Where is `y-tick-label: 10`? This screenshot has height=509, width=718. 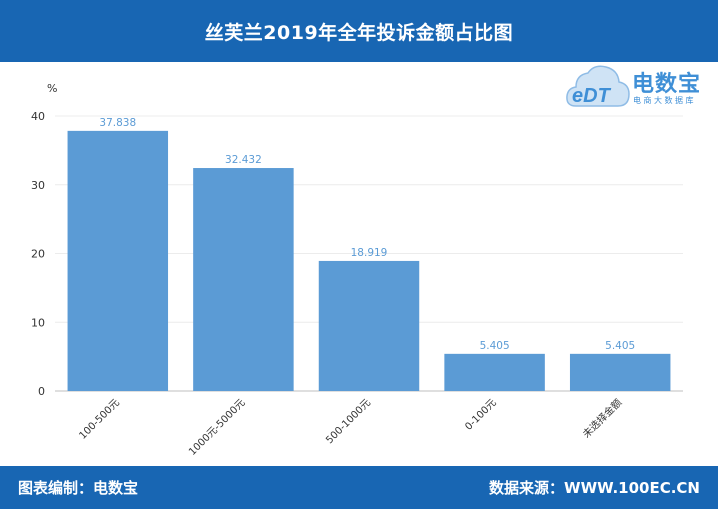
y-tick-label: 10 is located at coordinates (38, 322).